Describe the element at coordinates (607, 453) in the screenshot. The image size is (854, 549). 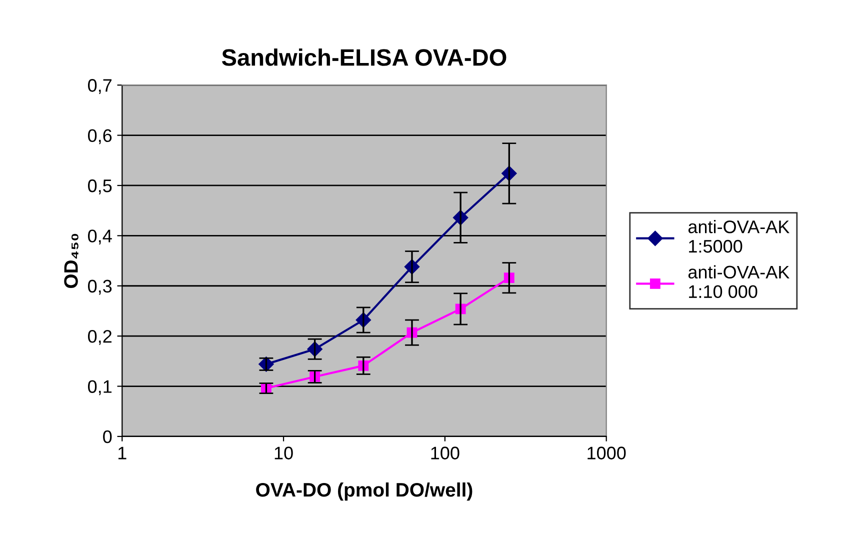
I see `x-tick-label: 1000` at that location.